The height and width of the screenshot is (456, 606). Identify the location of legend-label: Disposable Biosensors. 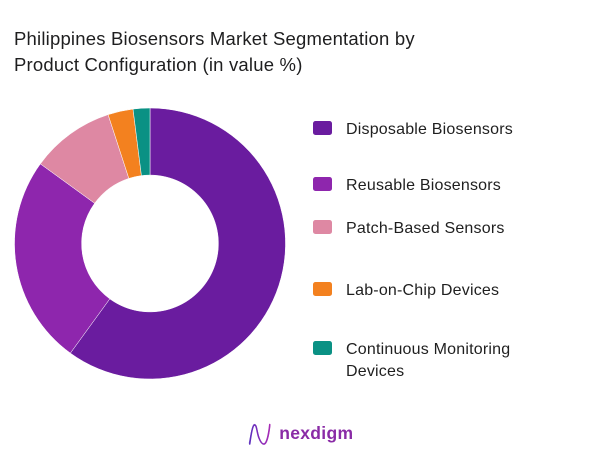
(429, 129).